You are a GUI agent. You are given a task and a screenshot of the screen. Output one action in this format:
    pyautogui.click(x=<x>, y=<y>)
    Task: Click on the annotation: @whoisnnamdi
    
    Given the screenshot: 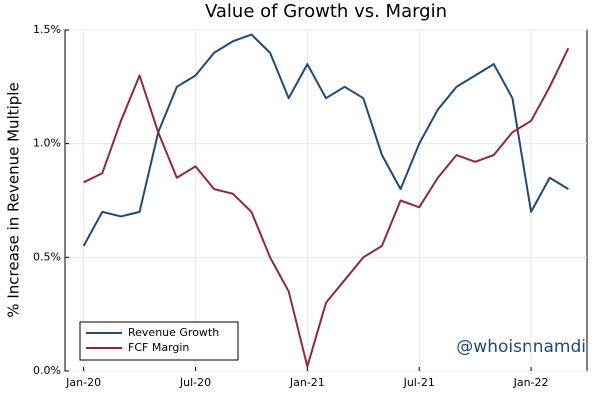 What is the action you would take?
    pyautogui.click(x=521, y=347)
    